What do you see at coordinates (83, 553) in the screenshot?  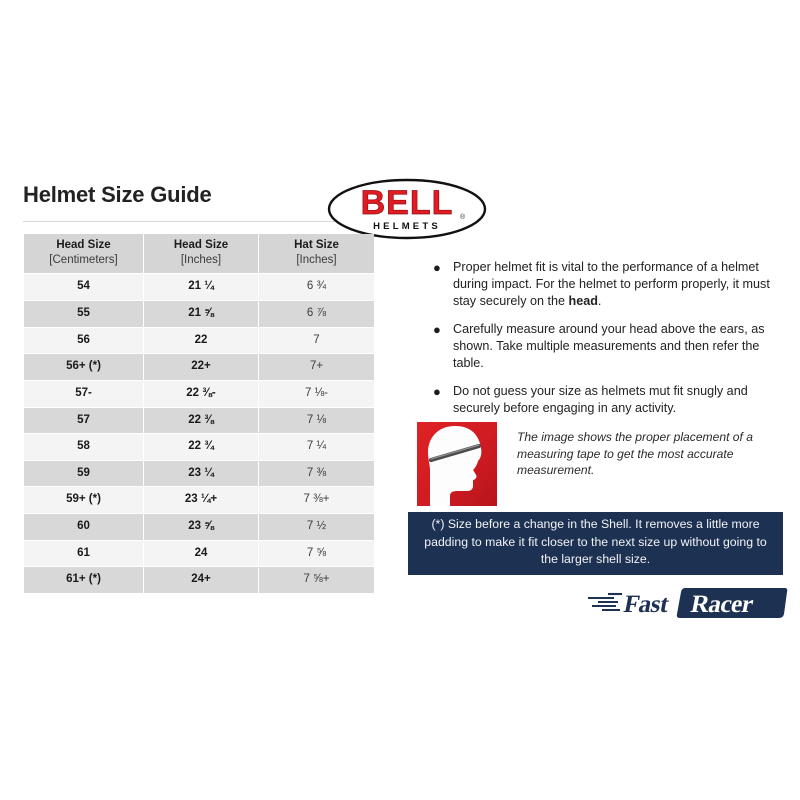 I see `cell-head-size-cm: 61` at bounding box center [83, 553].